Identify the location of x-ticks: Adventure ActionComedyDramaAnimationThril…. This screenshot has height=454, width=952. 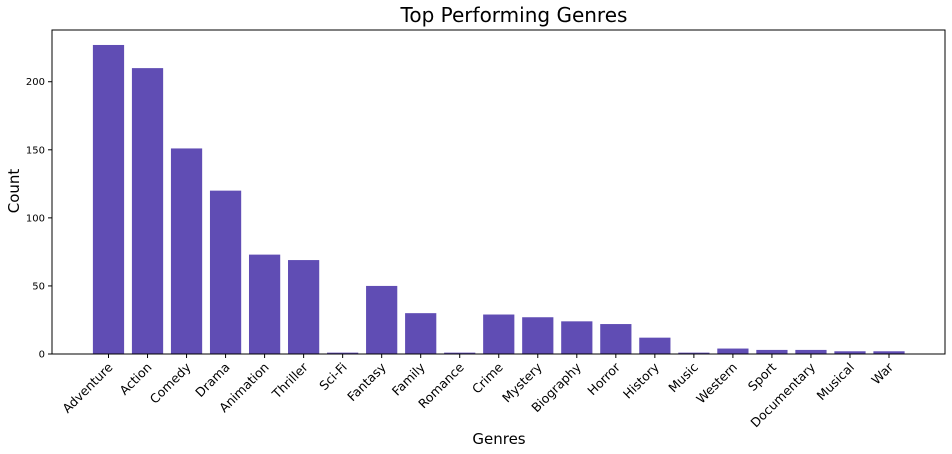
(478, 392).